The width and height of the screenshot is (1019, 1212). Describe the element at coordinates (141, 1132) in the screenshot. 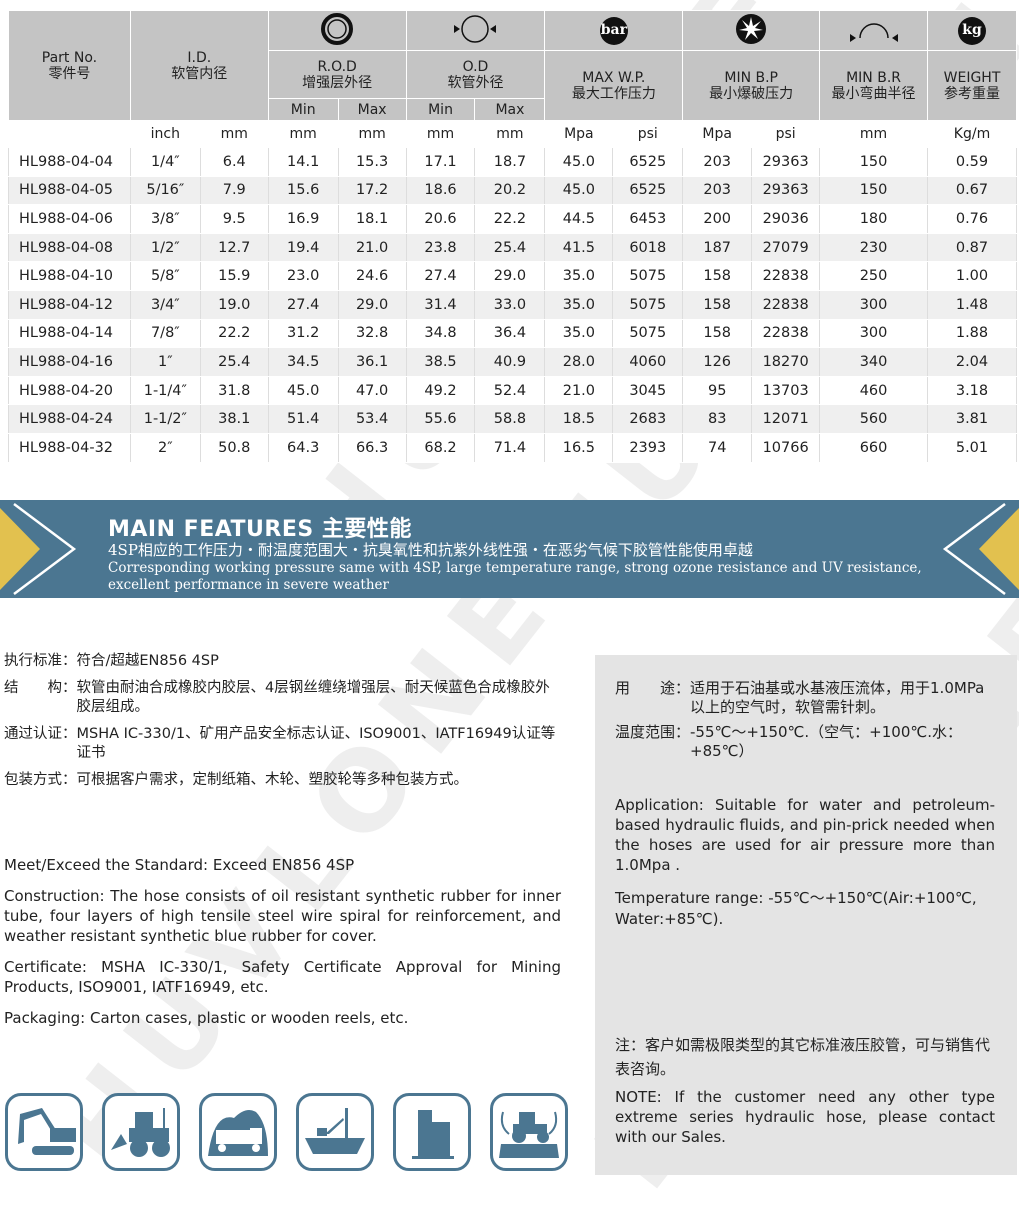

I see `wheel-loader-icon` at that location.